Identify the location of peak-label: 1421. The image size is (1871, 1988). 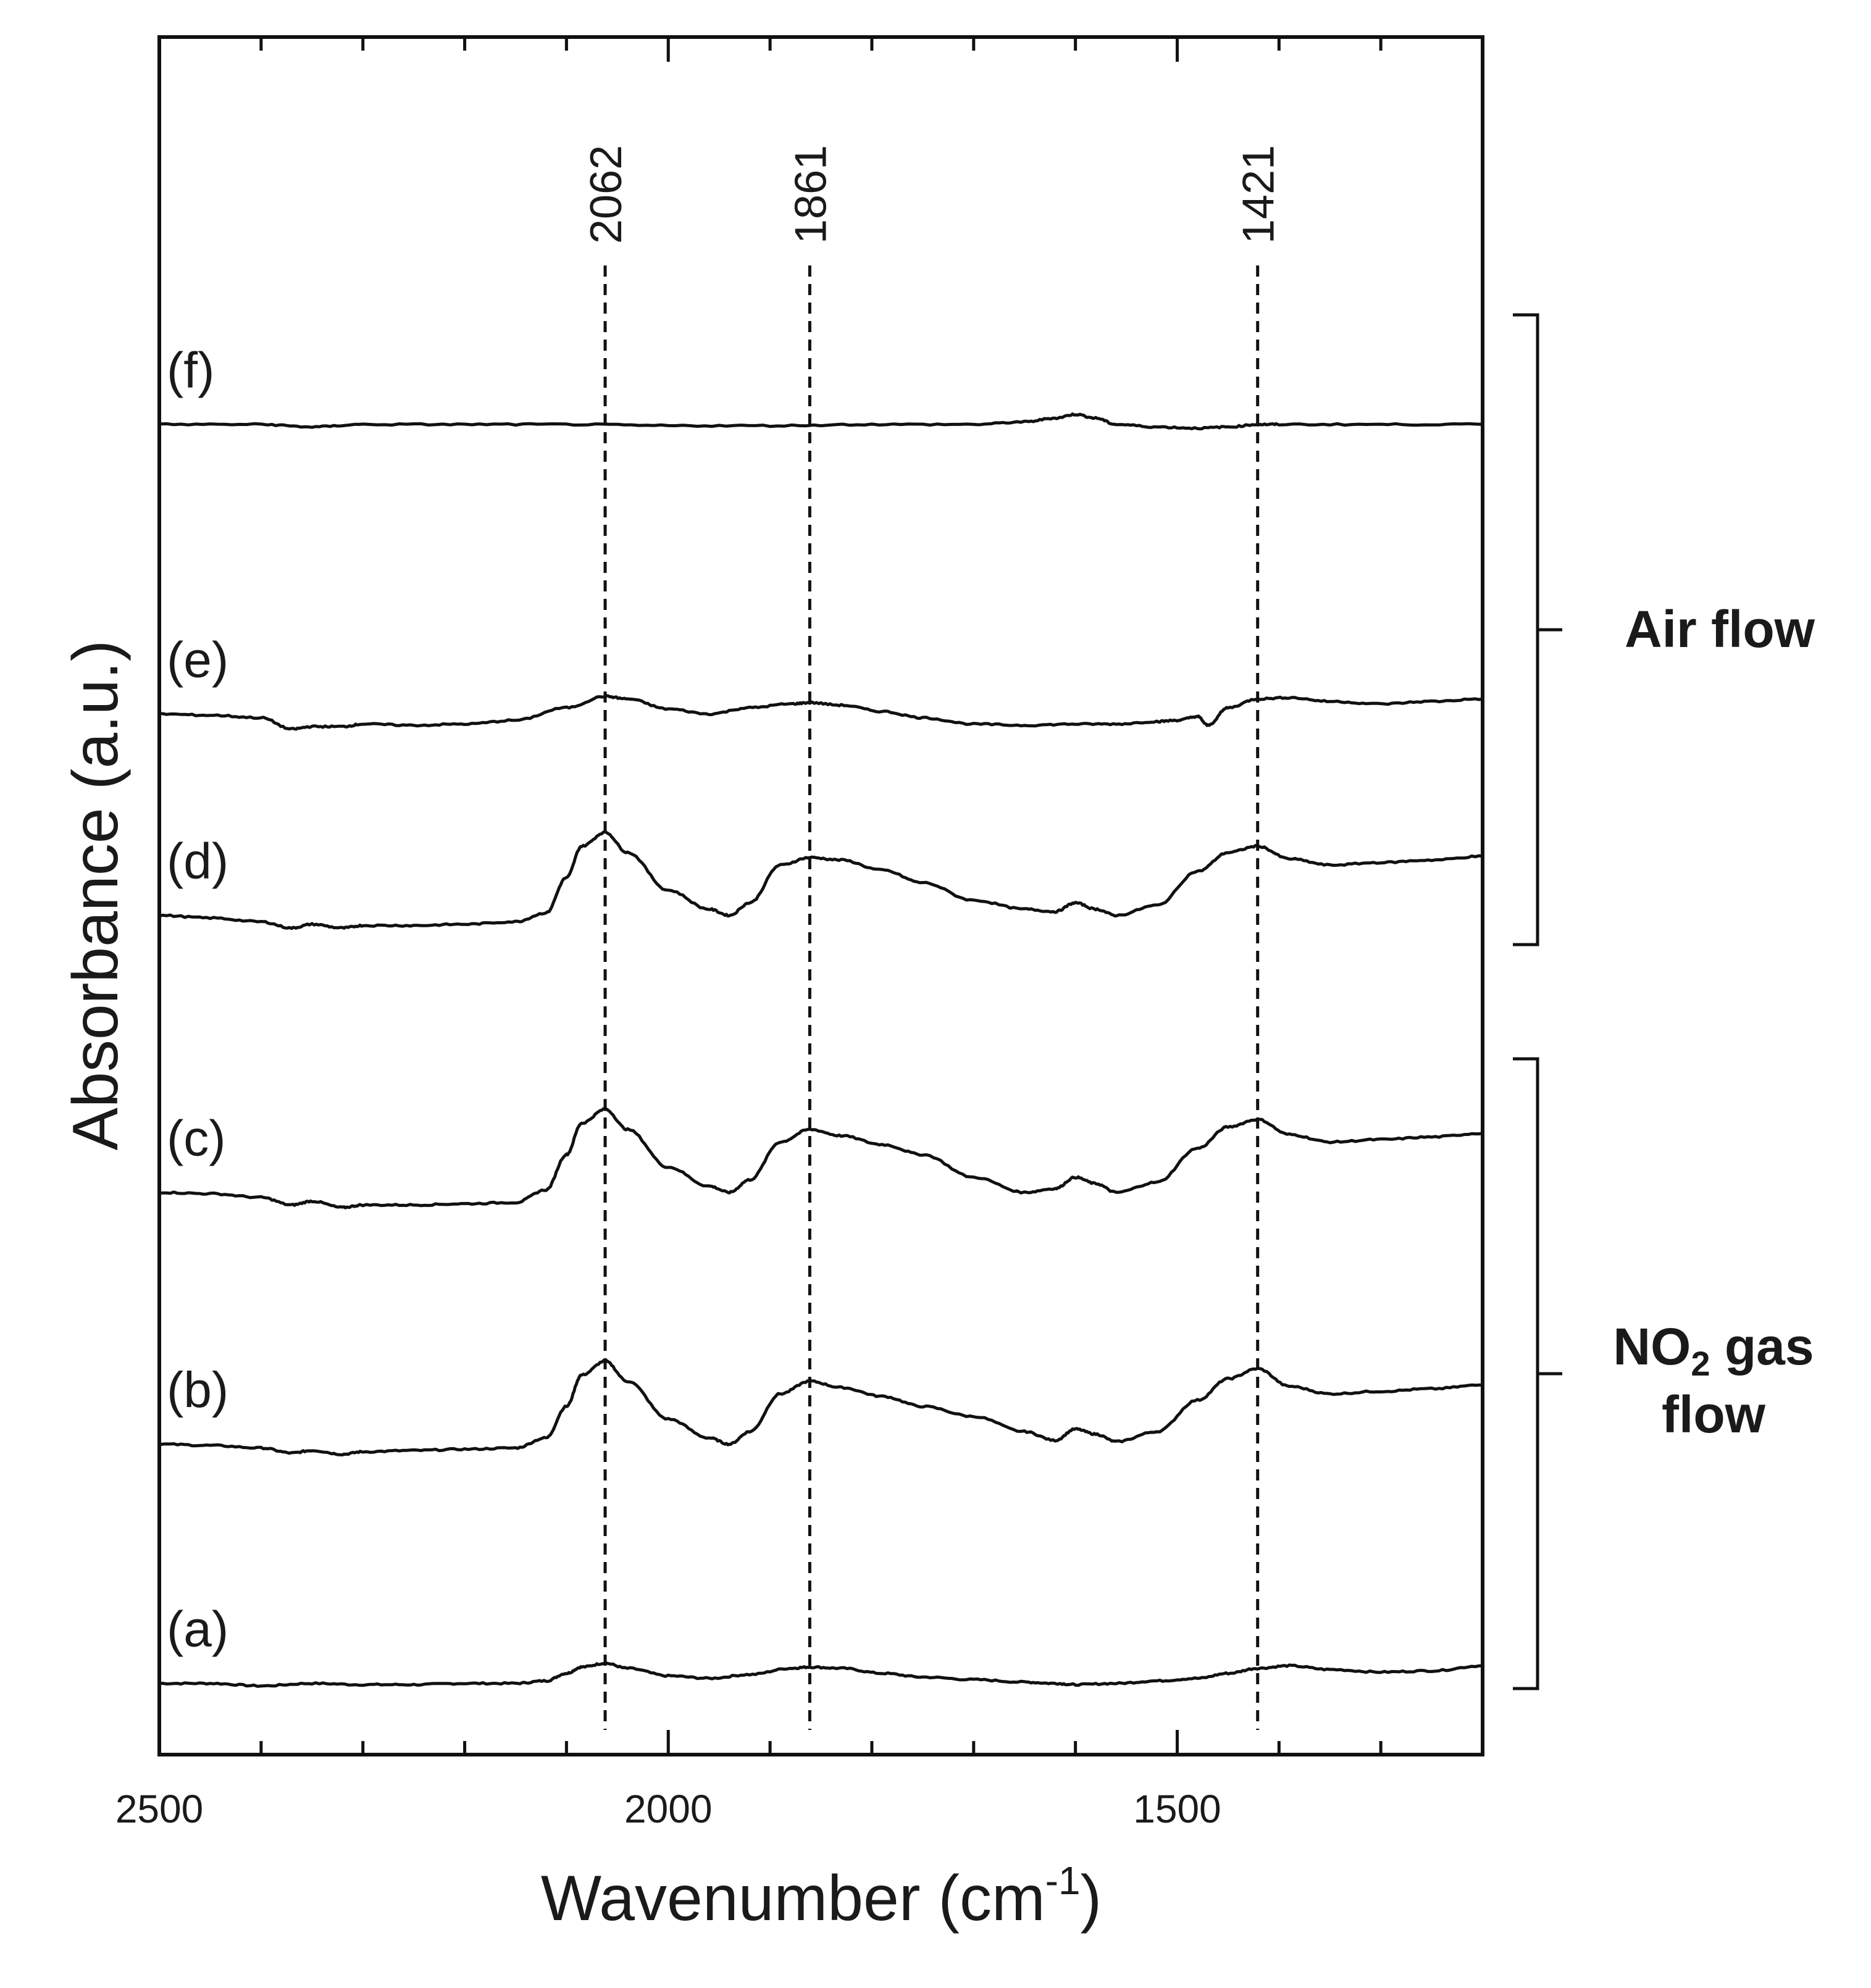
(1259, 194).